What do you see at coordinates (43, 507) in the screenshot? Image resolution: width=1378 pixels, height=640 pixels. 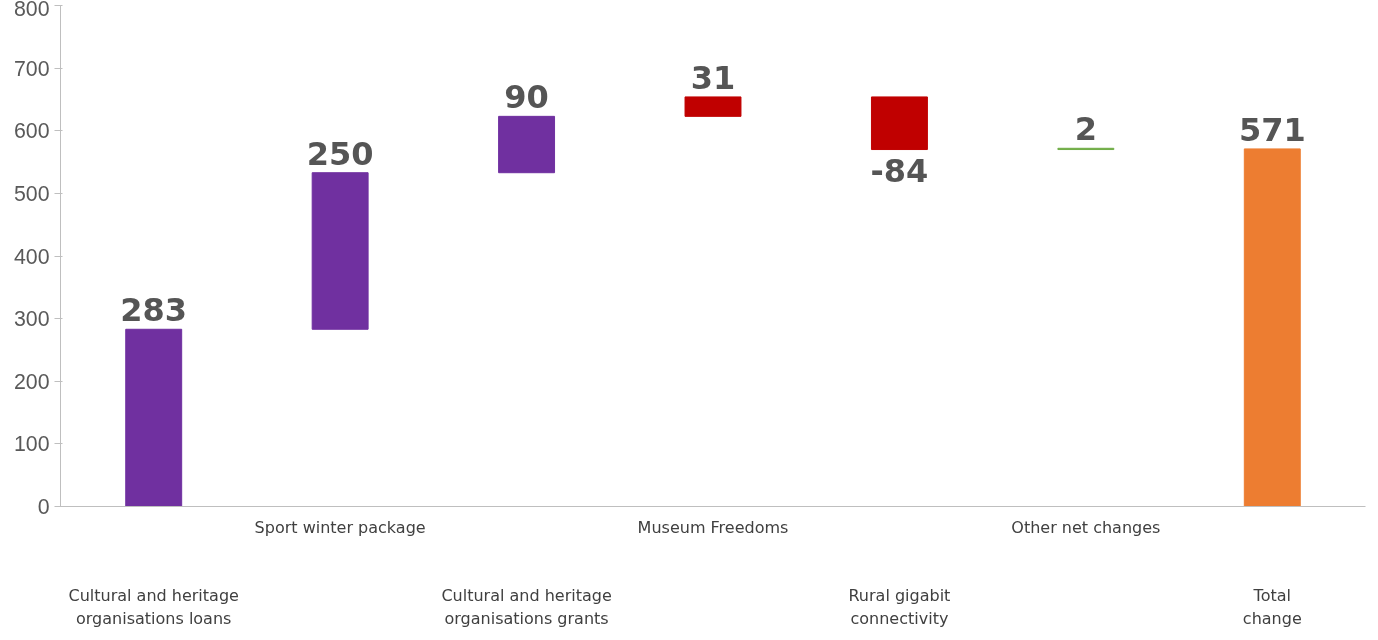 I see `y-tick-label: 0` at bounding box center [43, 507].